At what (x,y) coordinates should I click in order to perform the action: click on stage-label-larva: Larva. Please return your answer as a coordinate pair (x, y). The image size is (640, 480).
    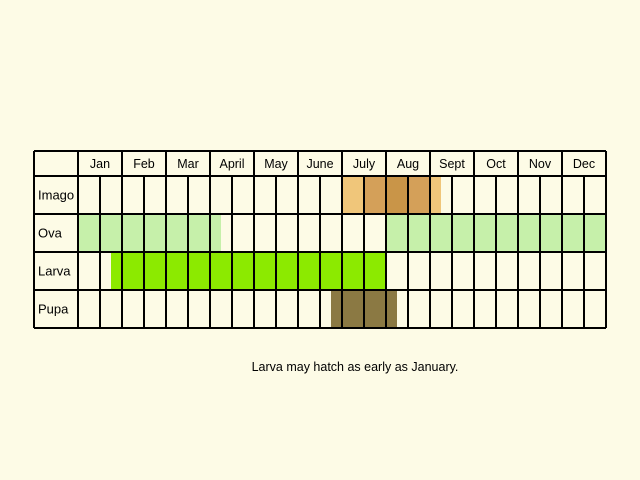
    Looking at the image, I should click on (54, 271).